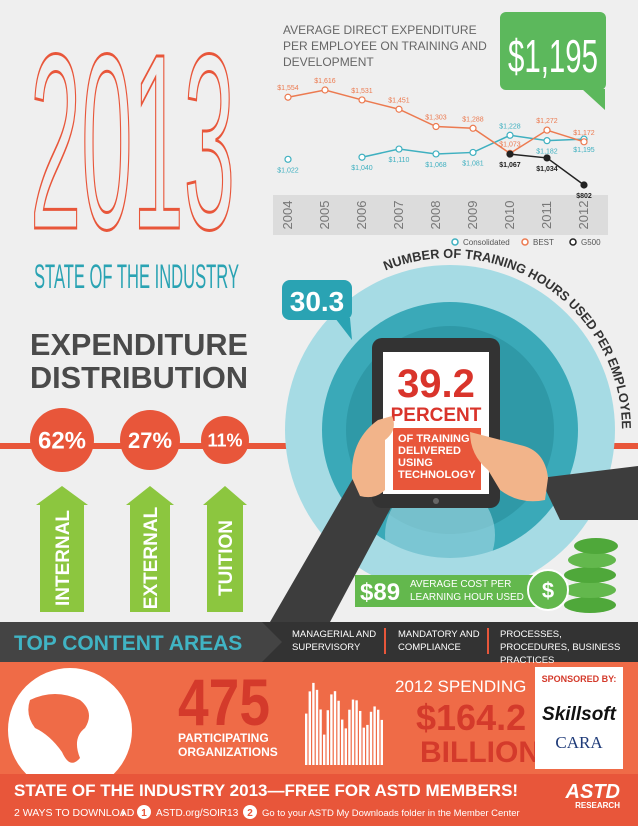 This screenshot has width=638, height=826. What do you see at coordinates (467, 591) in the screenshot?
I see `cost-label: AVERAGE COST PER LEARNING HOUR USED` at bounding box center [467, 591].